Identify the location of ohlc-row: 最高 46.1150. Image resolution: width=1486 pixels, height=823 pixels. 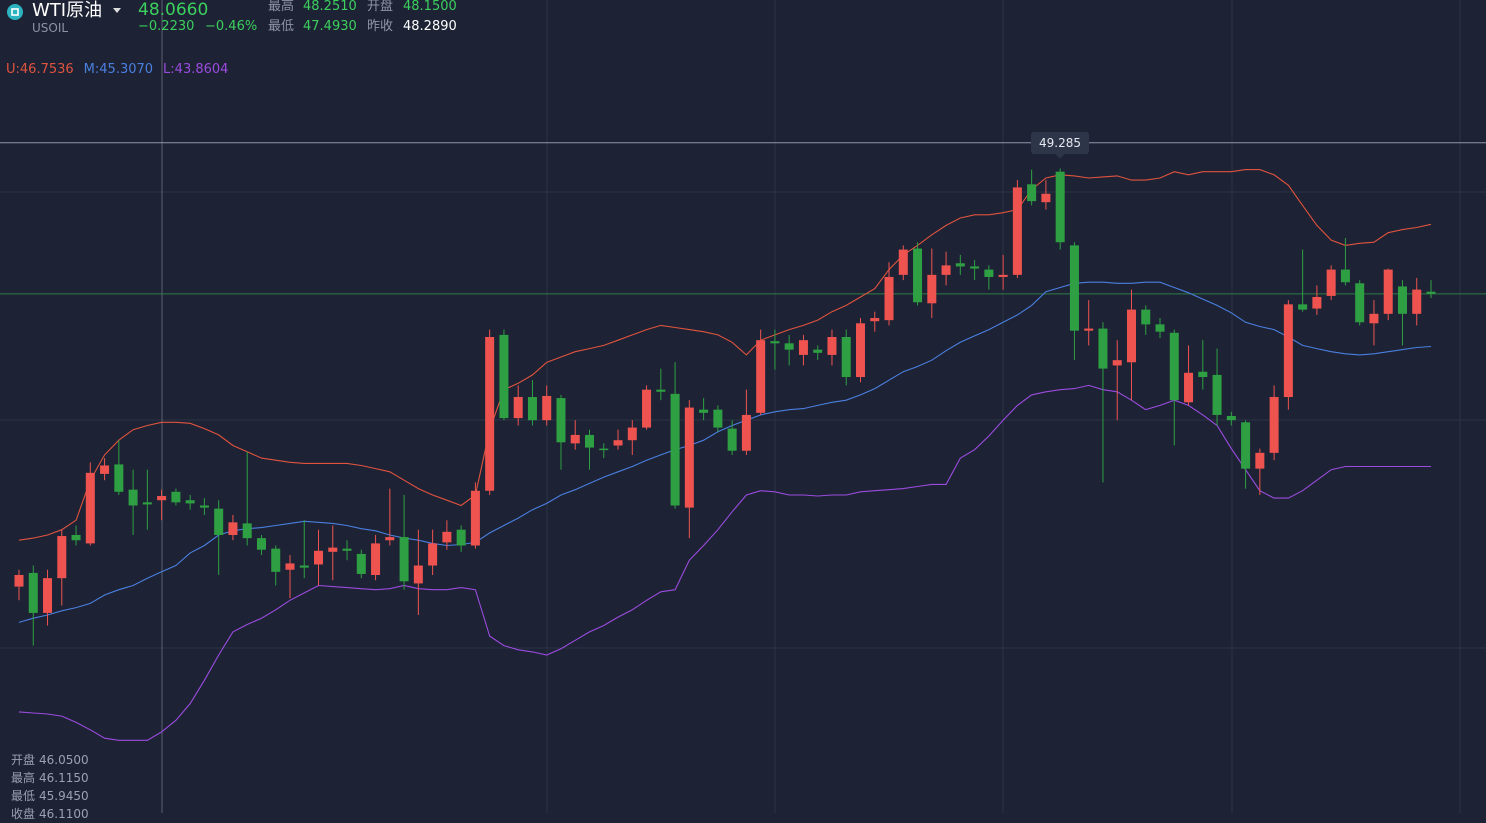
(50, 778).